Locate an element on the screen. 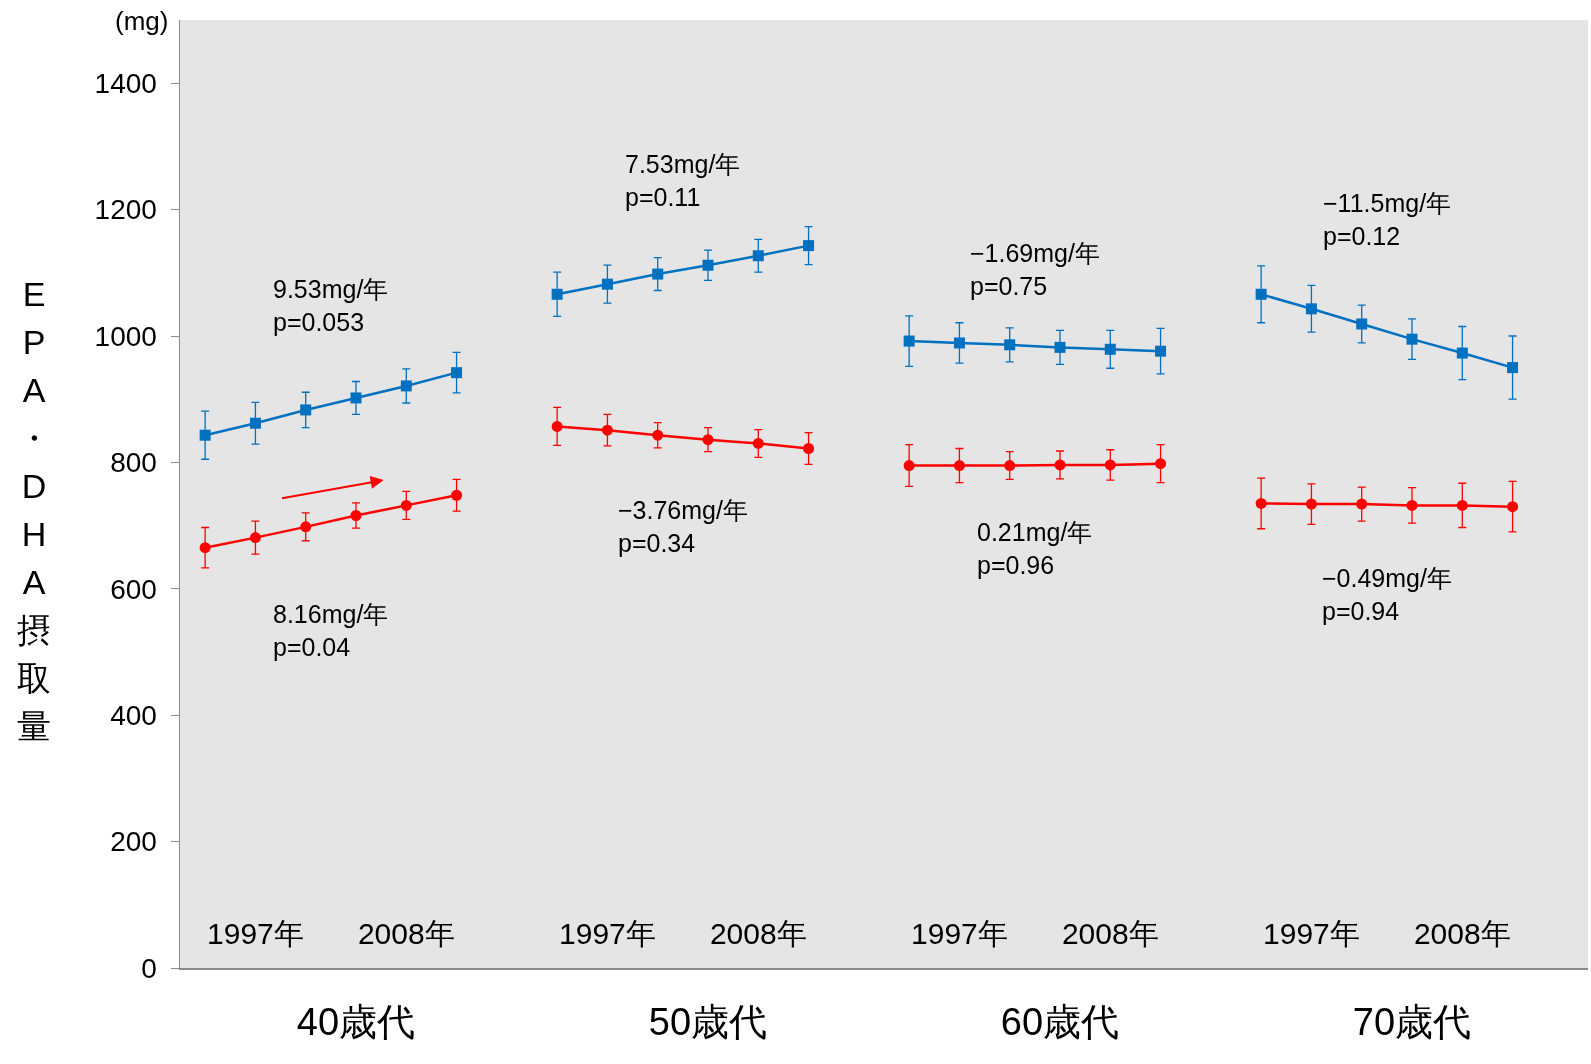 The width and height of the screenshot is (1591, 1064). y-tick-label: 1400 is located at coordinates (125, 83).